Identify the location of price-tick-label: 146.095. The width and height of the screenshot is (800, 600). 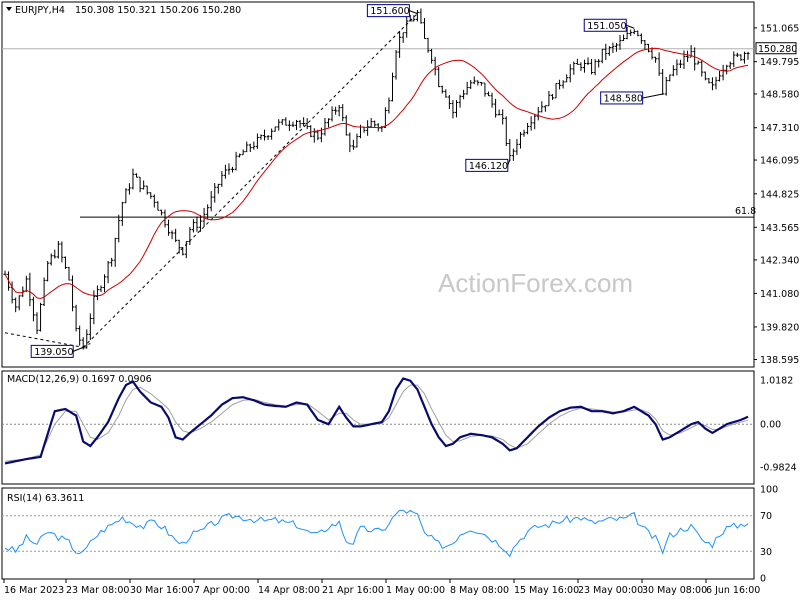
(779, 161).